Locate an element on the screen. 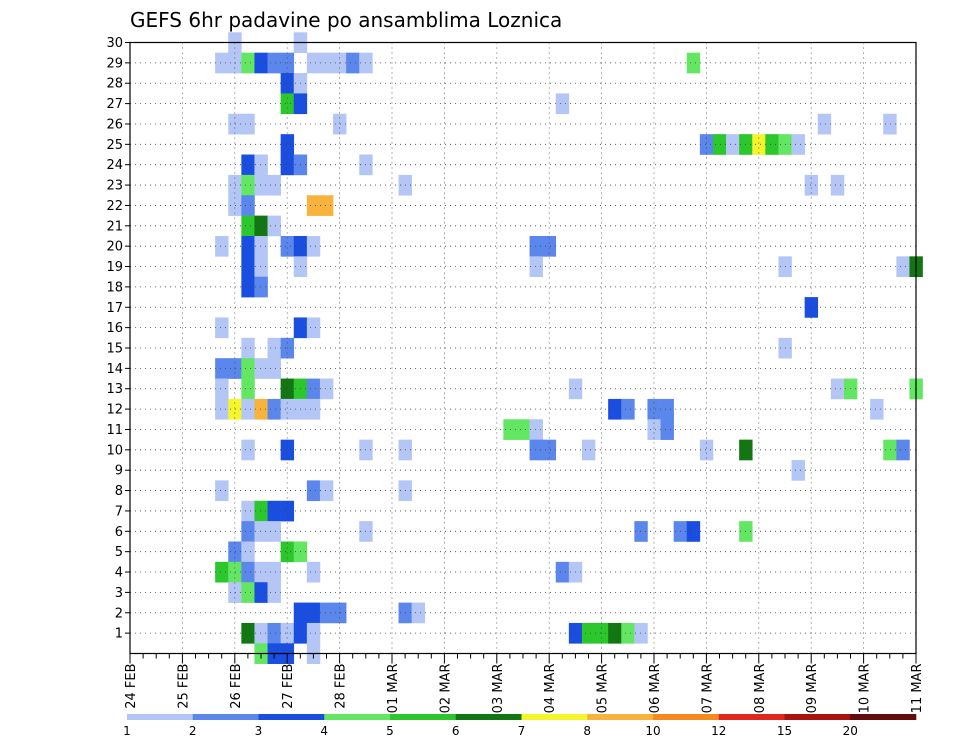  y-tick-label: 4 is located at coordinates (119, 573).